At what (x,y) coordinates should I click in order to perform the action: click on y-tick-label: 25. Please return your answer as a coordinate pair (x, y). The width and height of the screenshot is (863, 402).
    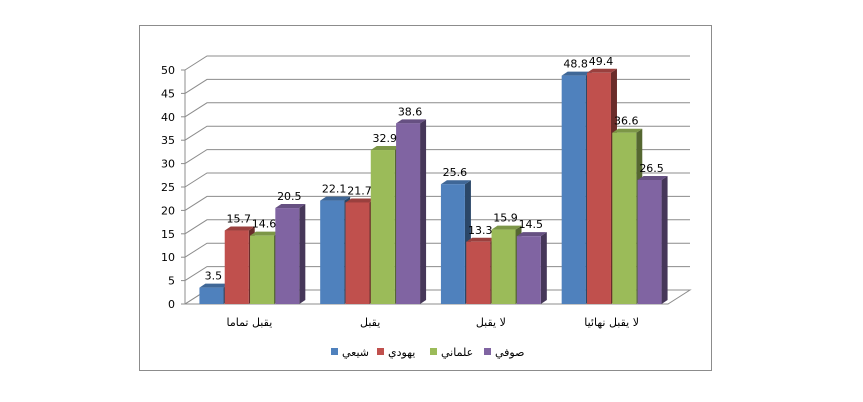
    Looking at the image, I should click on (168, 187).